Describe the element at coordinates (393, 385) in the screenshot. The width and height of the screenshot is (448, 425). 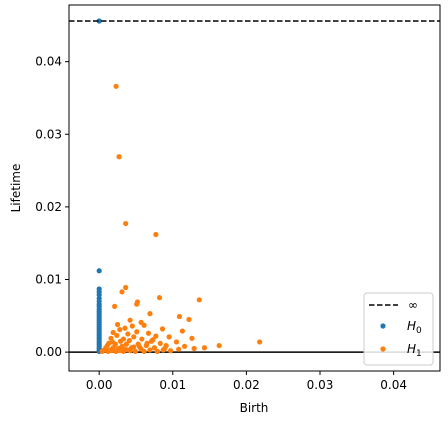
I see `x-tick-label: 0.04` at that location.